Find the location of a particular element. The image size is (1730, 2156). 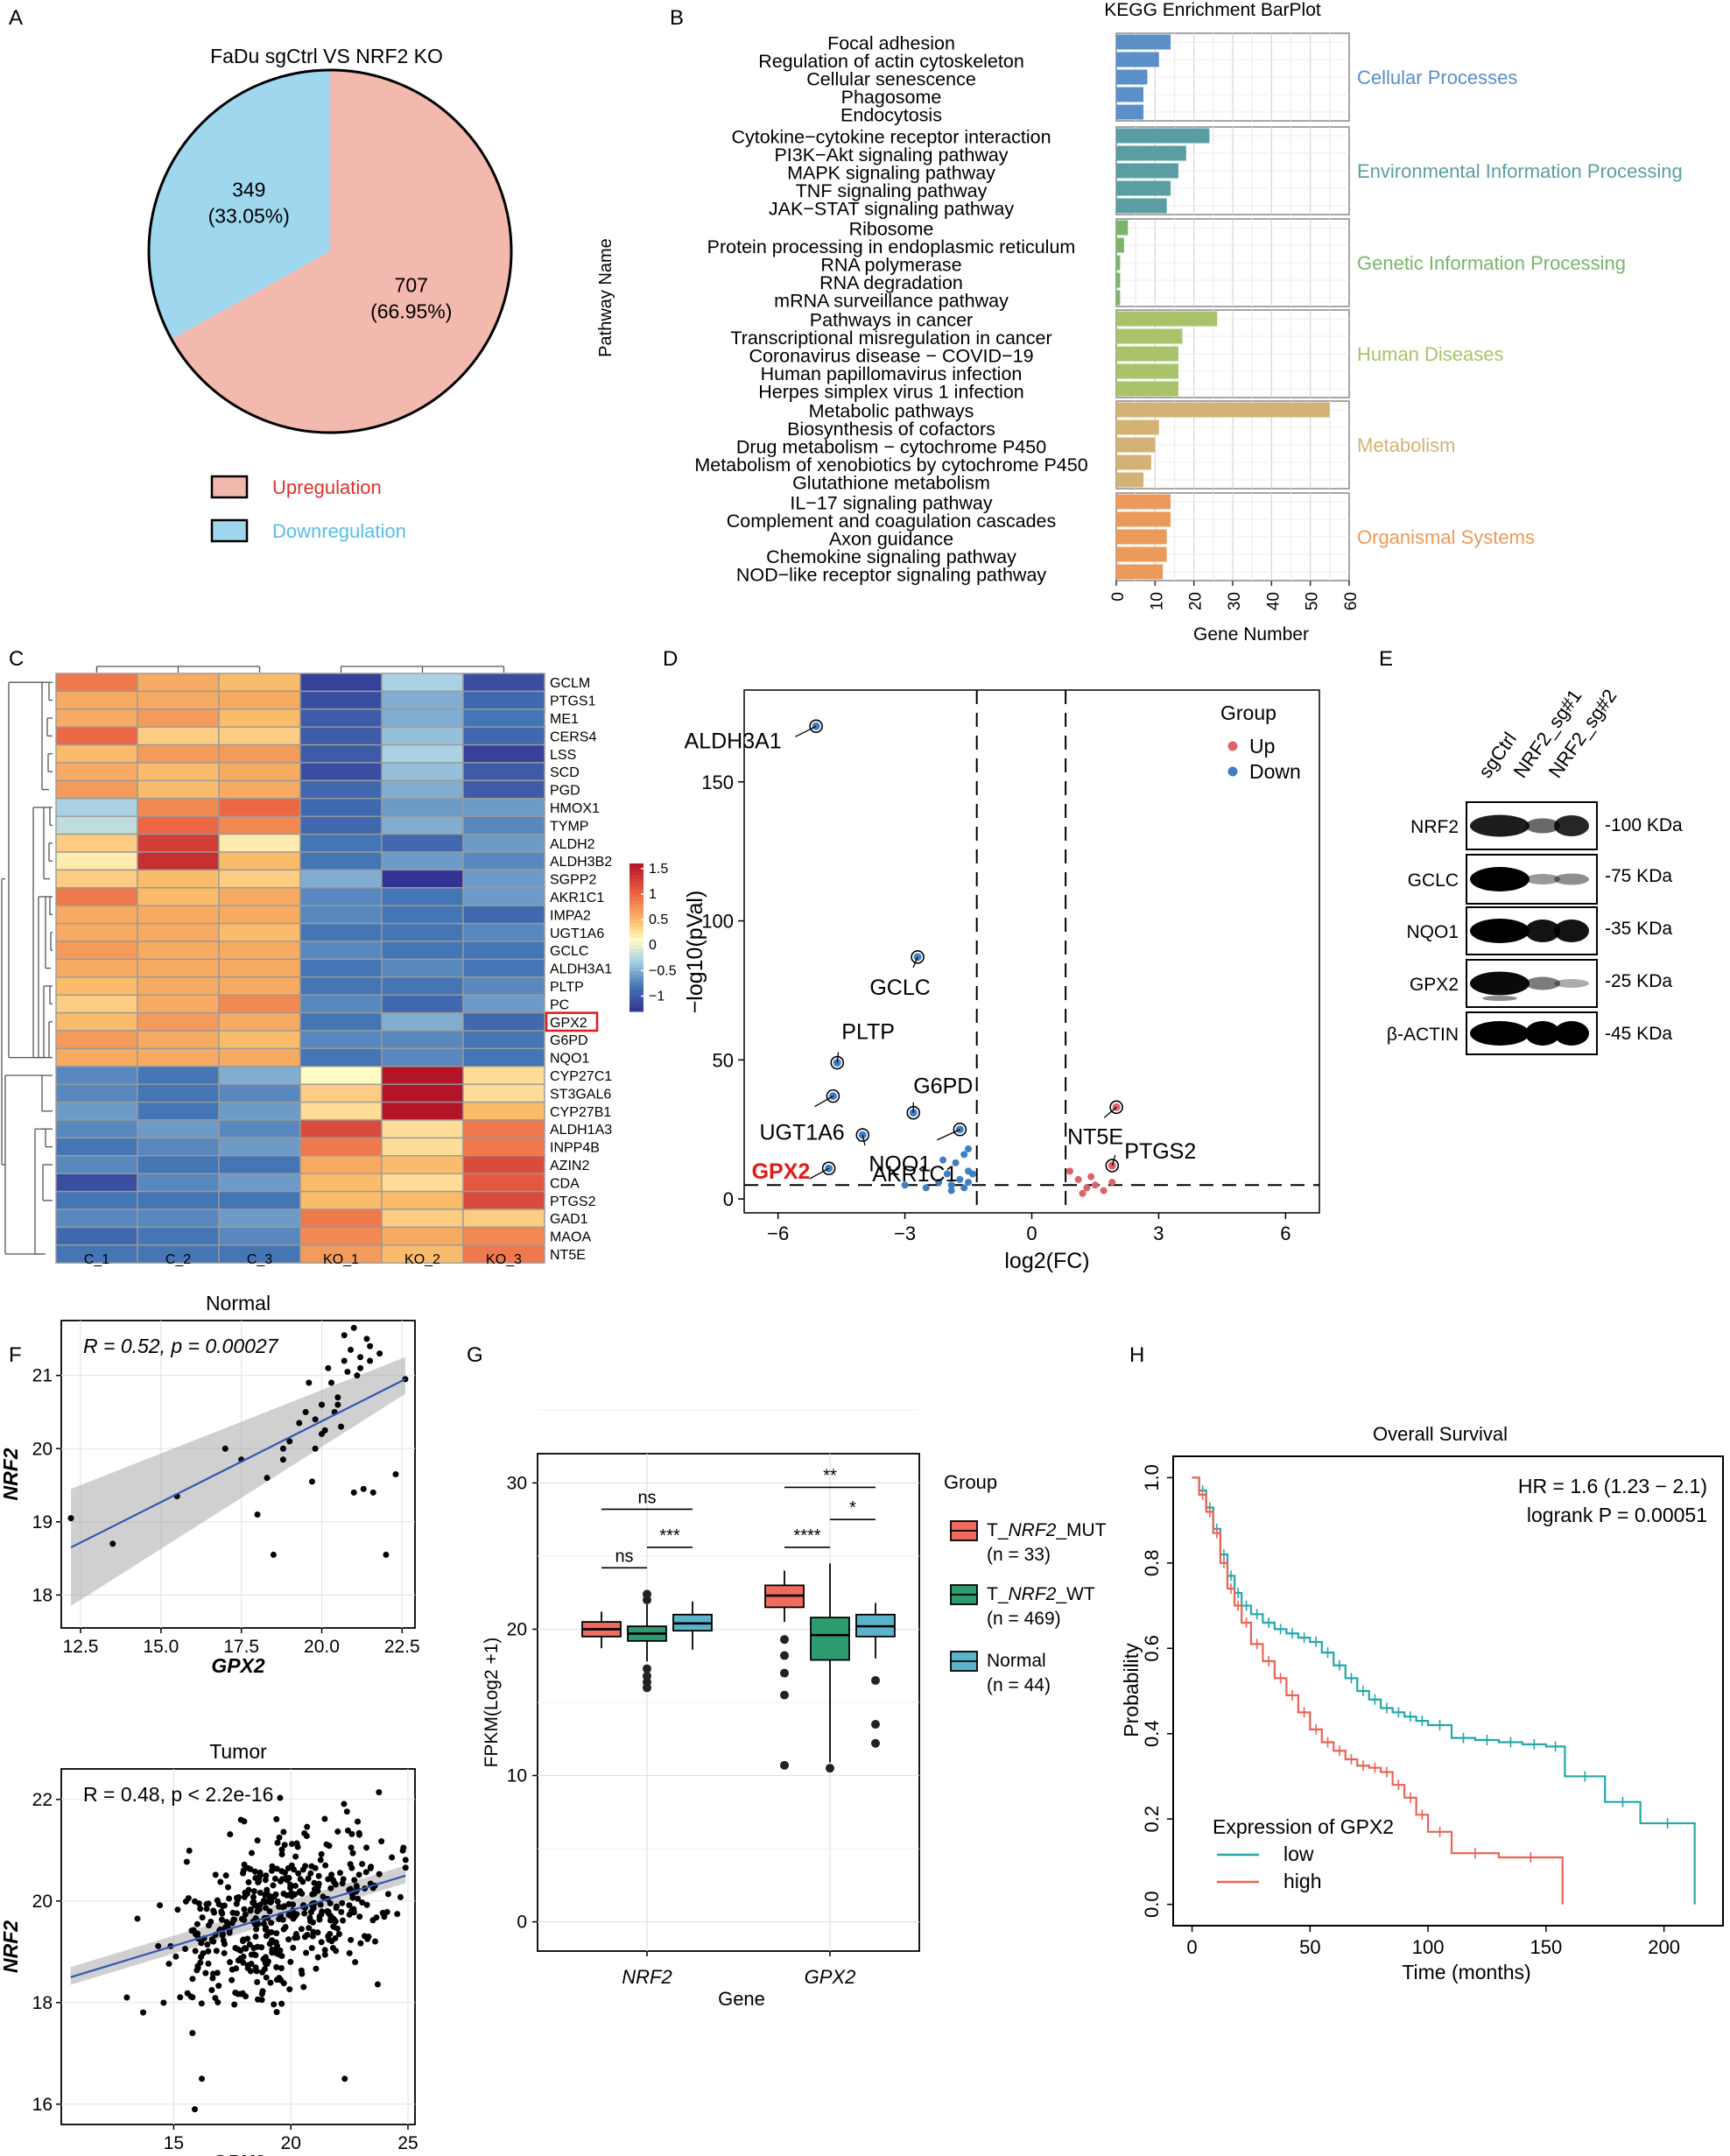

kegg-xtick-label: 10 is located at coordinates (1157, 601).